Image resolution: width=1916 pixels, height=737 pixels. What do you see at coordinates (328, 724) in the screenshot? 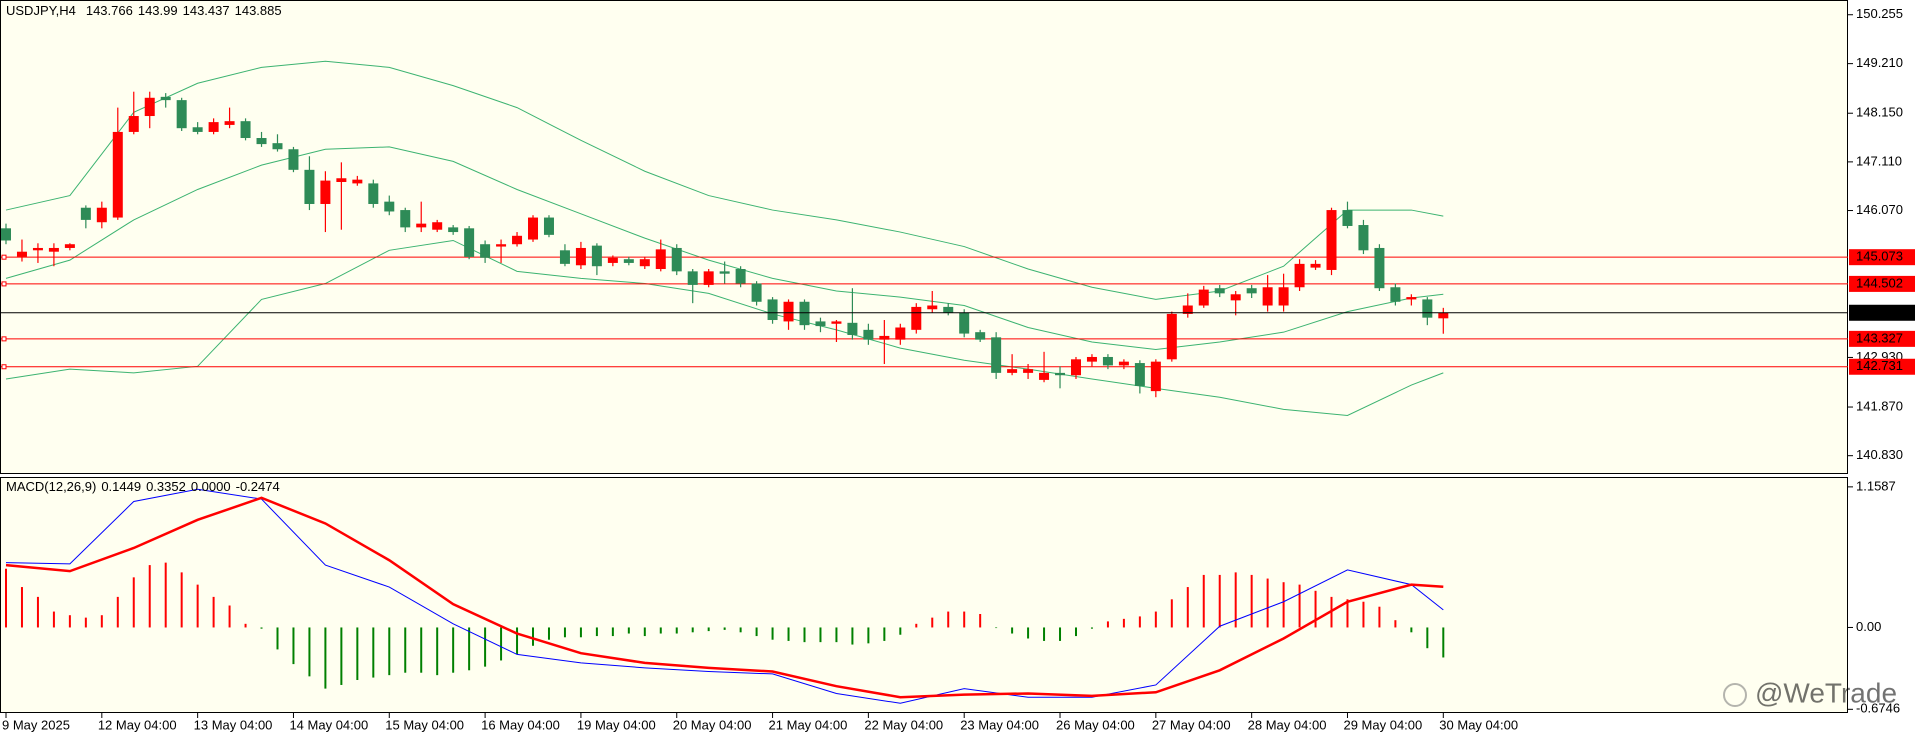
I see `x-tick-label: 14 May 04:00` at bounding box center [328, 724].